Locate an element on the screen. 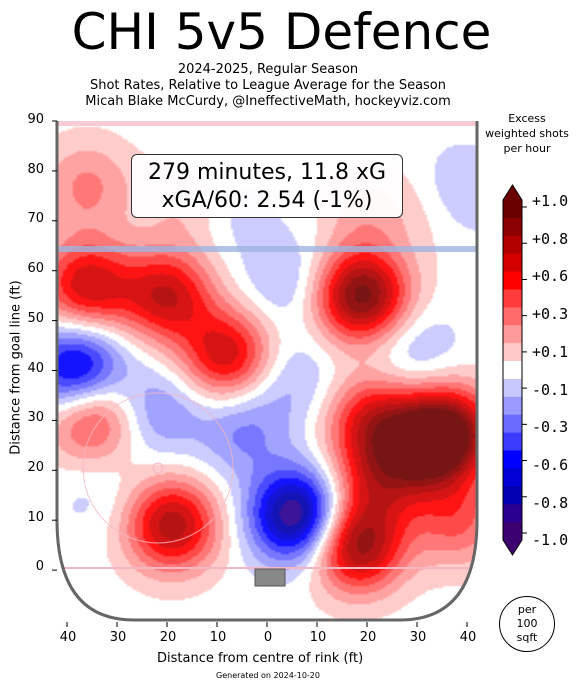 The image size is (581, 691). summary-box: 279 minutes, 11.8 xG xGA/60: 2.54 (-1%) is located at coordinates (267, 186).